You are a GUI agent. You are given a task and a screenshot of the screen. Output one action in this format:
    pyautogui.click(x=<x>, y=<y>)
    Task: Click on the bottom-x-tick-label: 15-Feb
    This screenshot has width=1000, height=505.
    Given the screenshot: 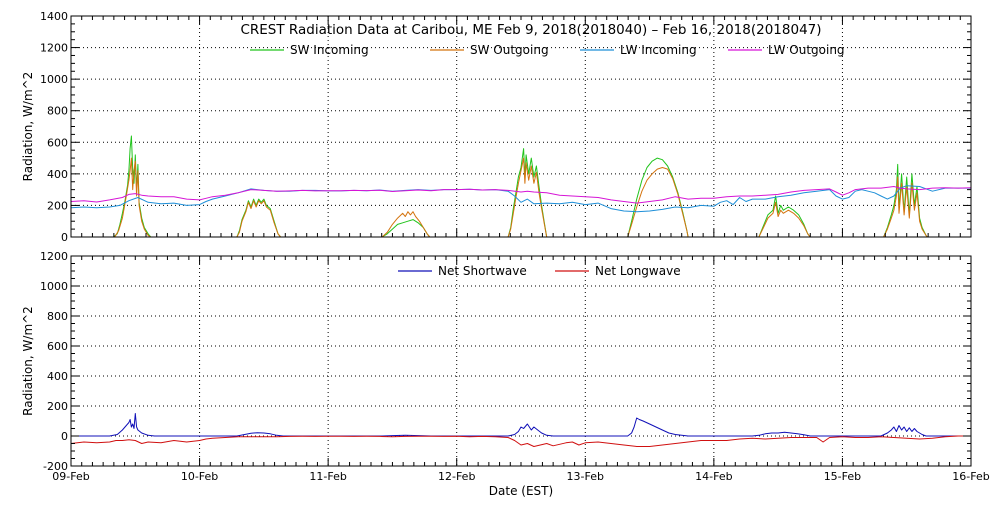 What is the action you would take?
    pyautogui.click(x=842, y=476)
    